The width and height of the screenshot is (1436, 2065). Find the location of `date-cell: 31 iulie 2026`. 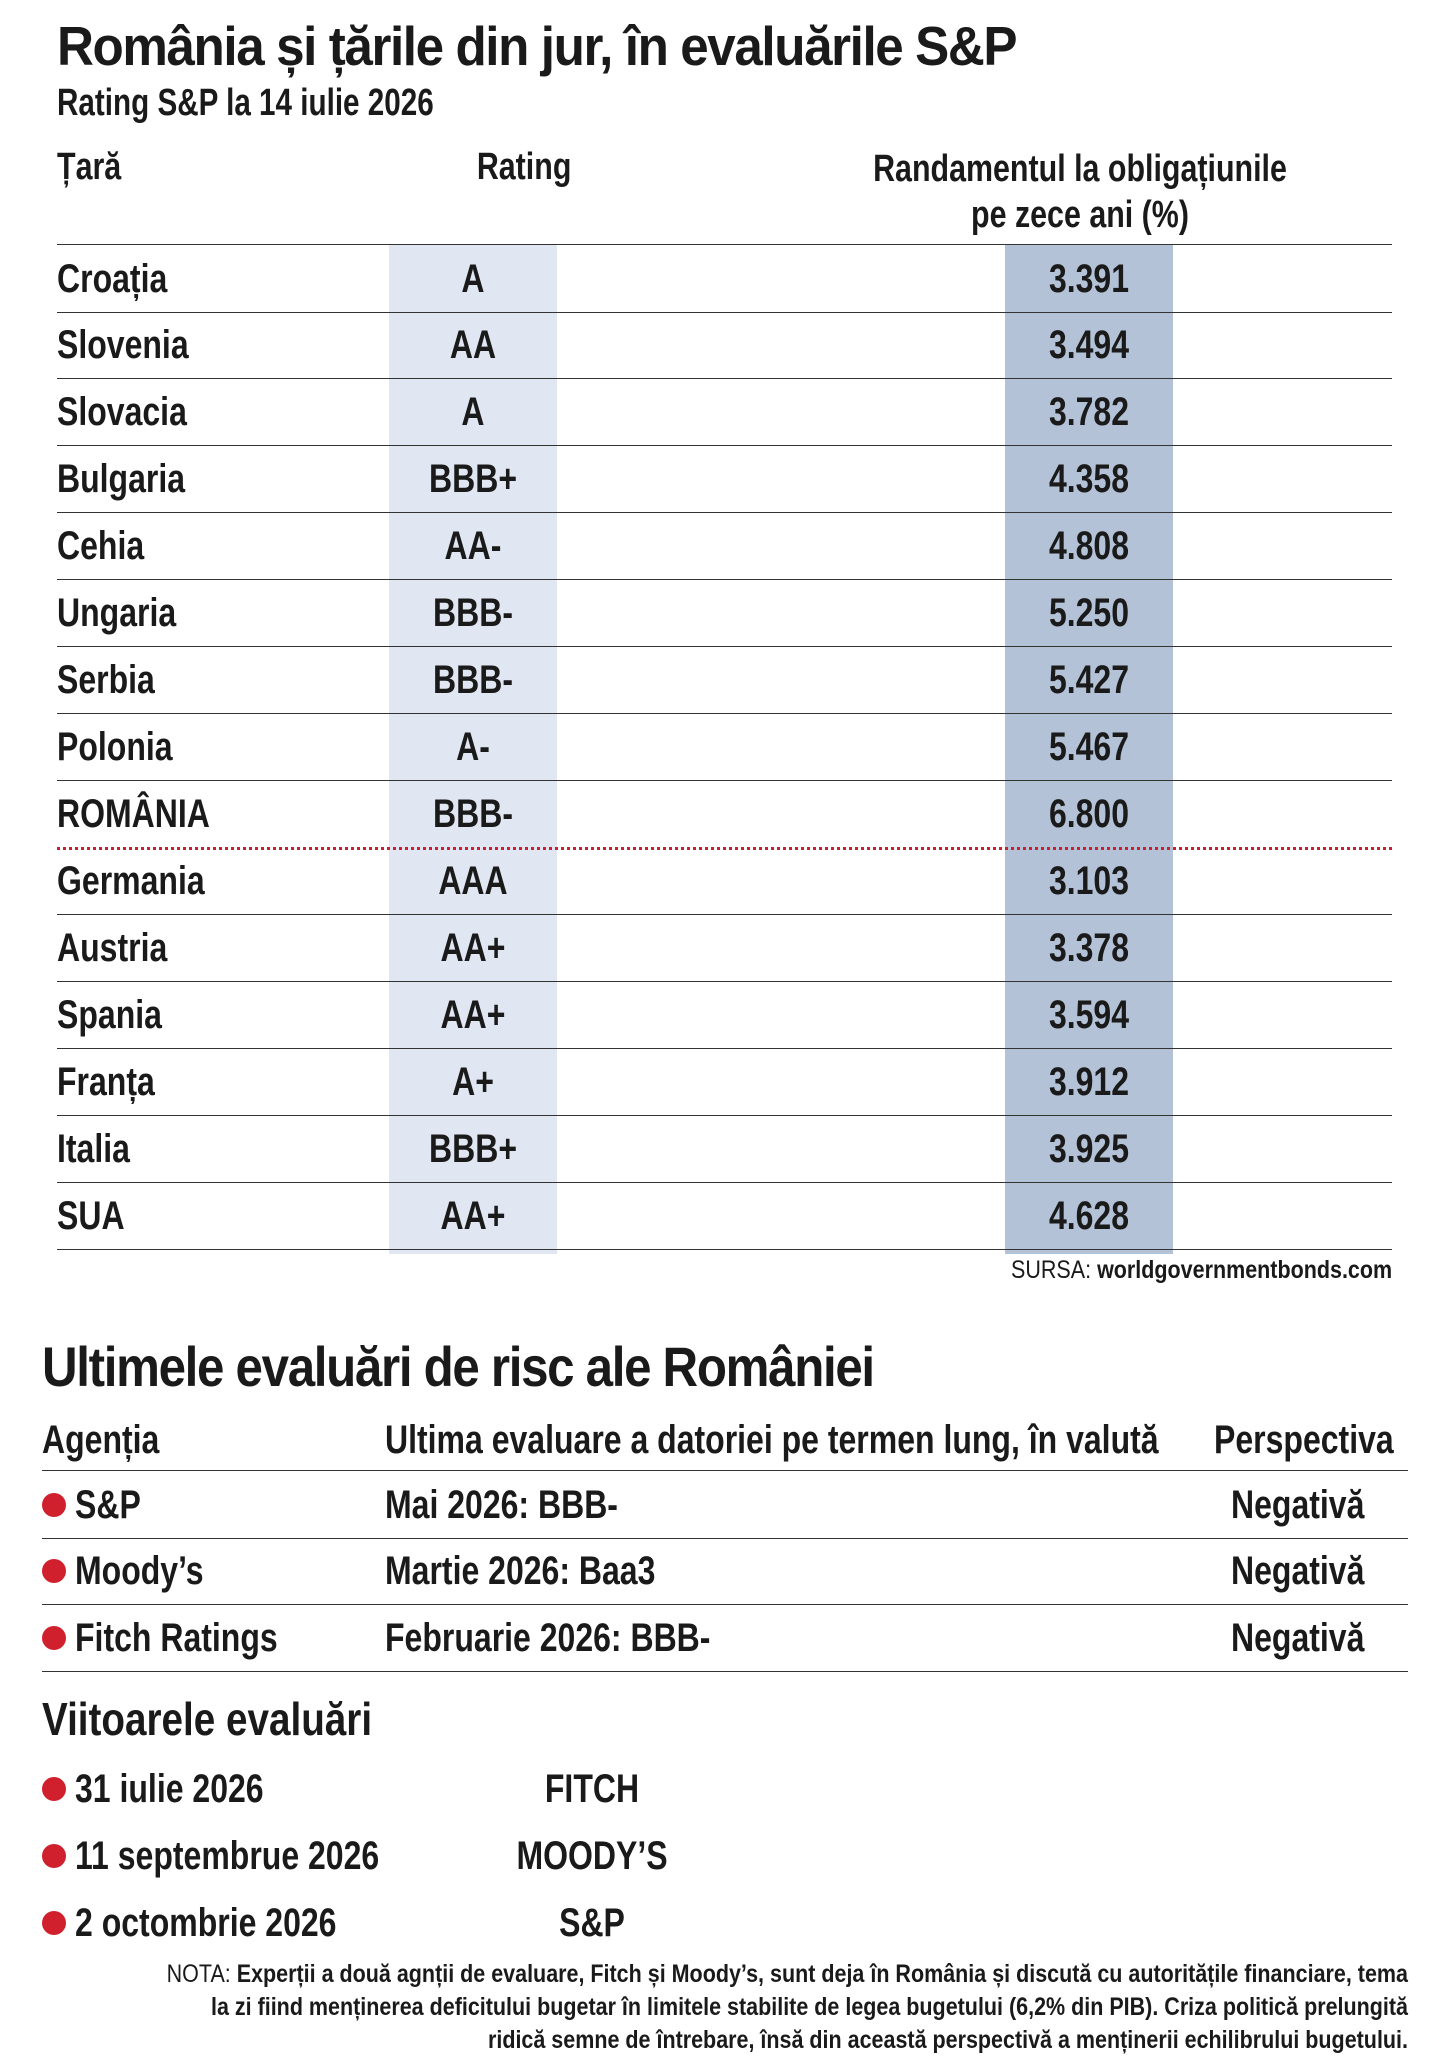

date-cell: 31 iulie 2026 is located at coordinates (169, 1789).